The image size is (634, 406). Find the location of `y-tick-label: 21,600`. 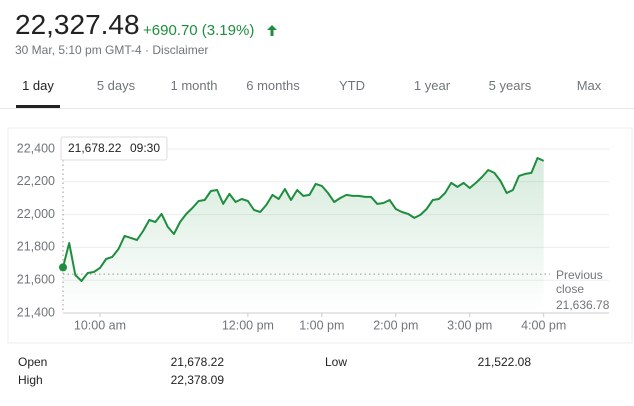

y-tick-label: 21,600 is located at coordinates (36, 279).